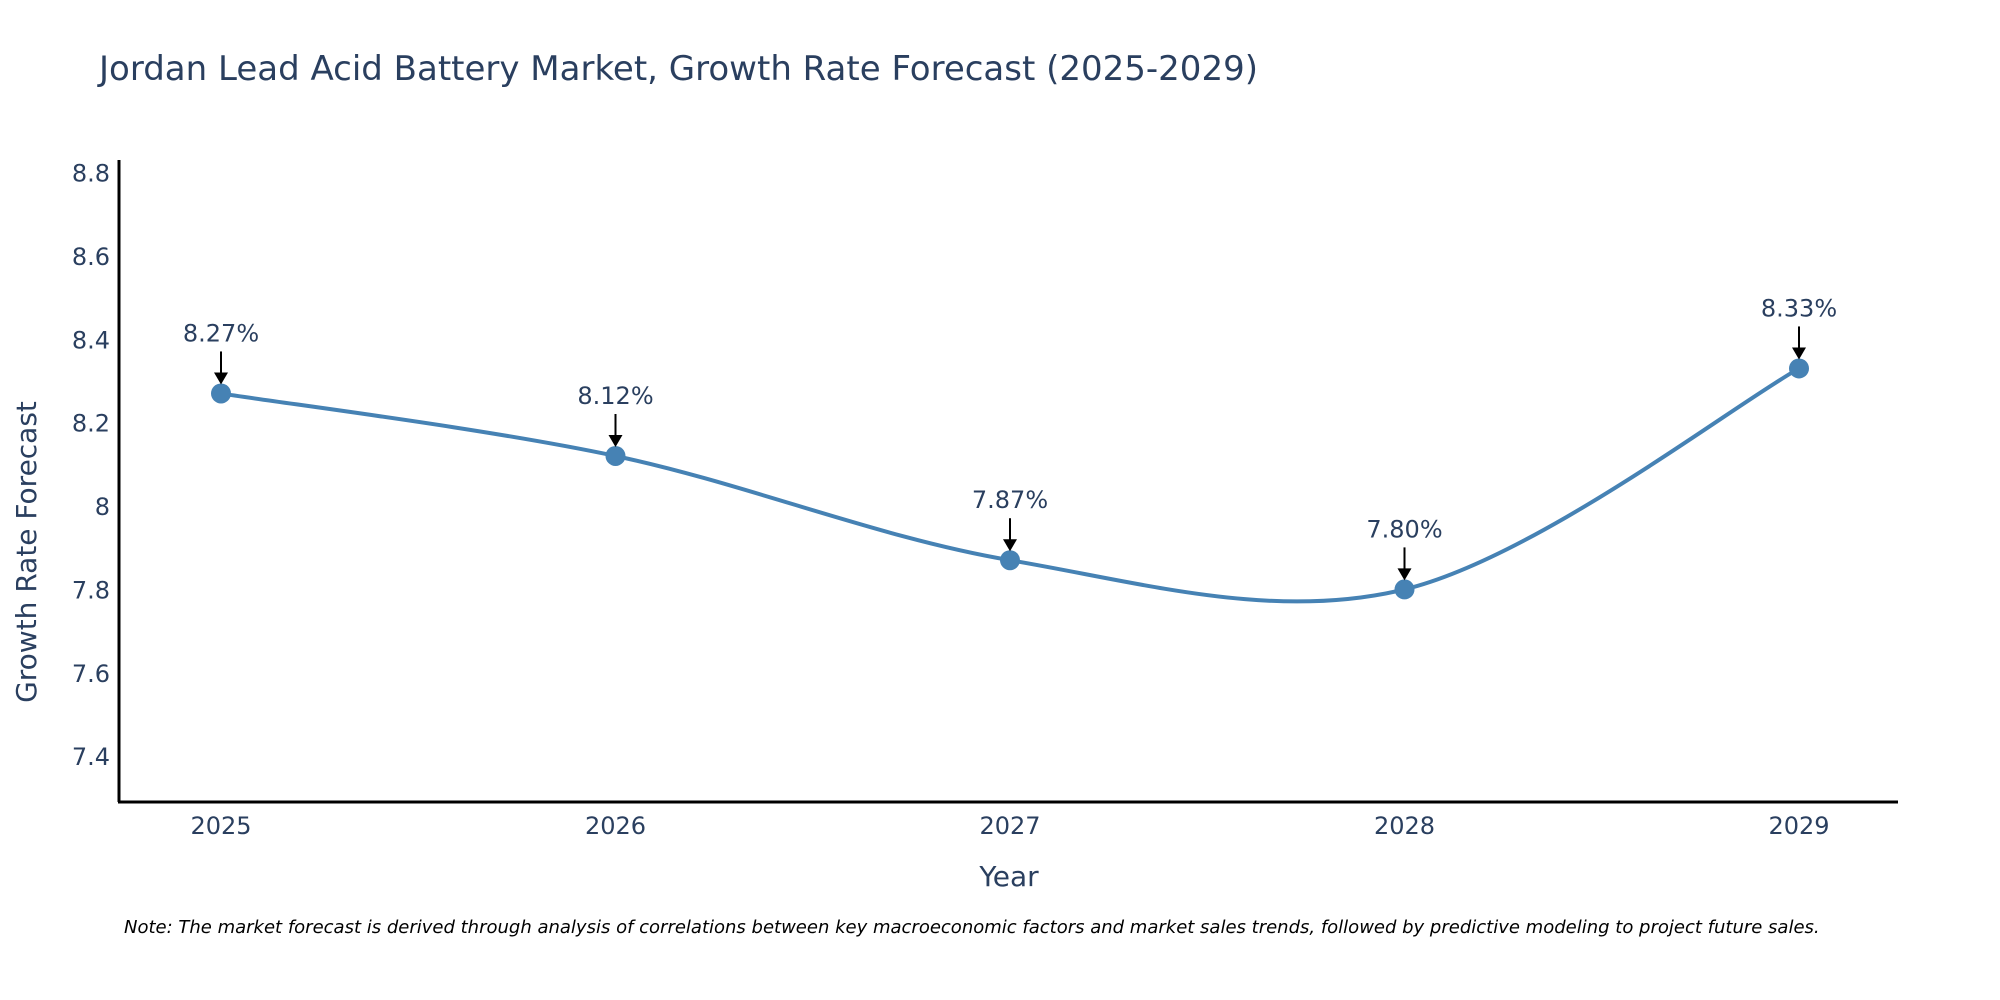 Image resolution: width=2000 pixels, height=1000 pixels. Describe the element at coordinates (615, 396) in the screenshot. I see `data-label: 8.12%` at that location.